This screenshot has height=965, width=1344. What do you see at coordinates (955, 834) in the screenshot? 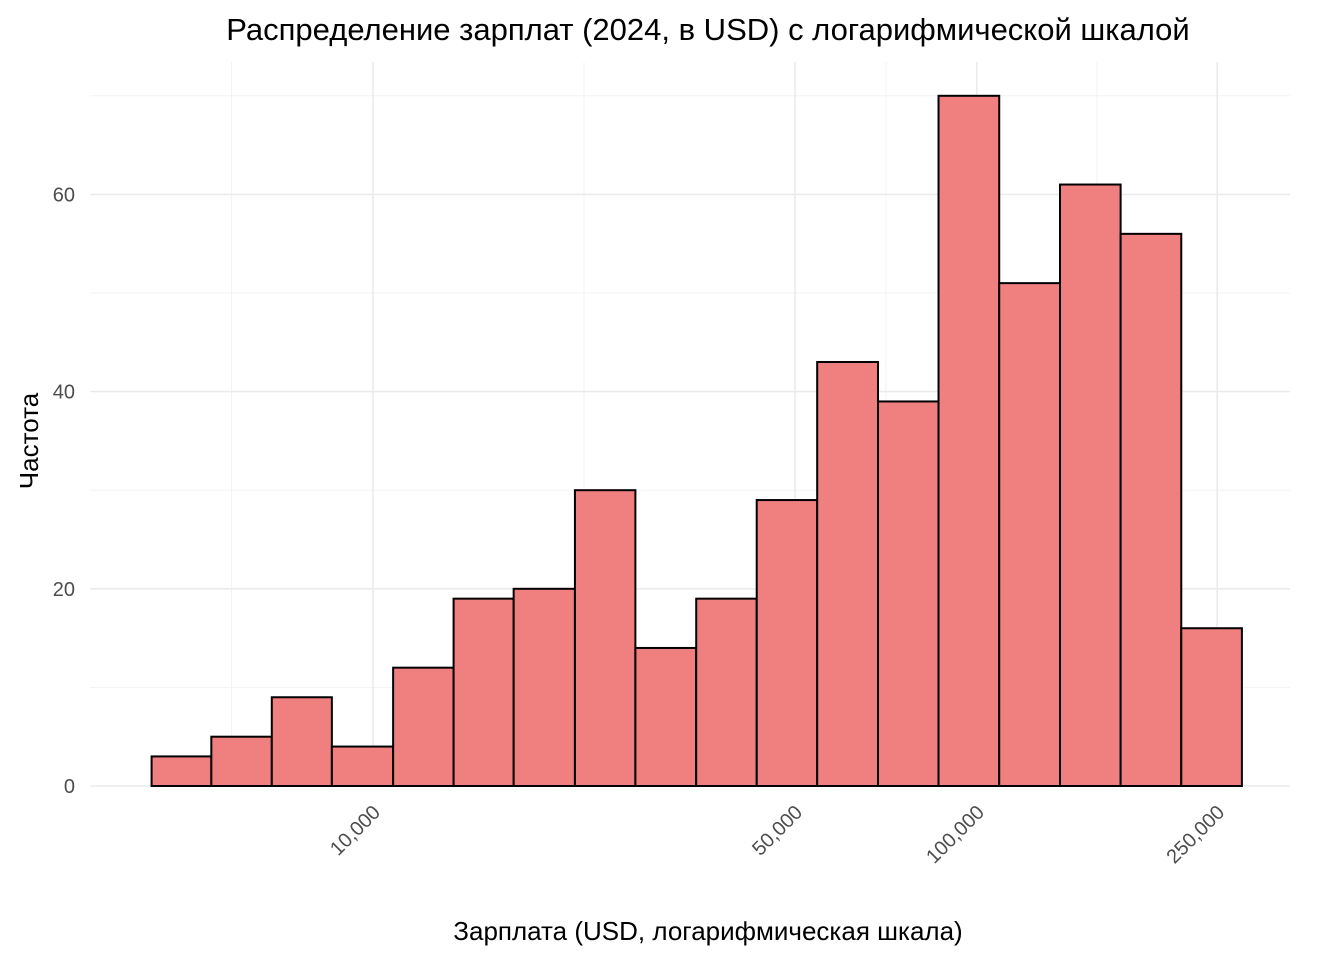
I see `x-tick-label: 100,000` at bounding box center [955, 834].